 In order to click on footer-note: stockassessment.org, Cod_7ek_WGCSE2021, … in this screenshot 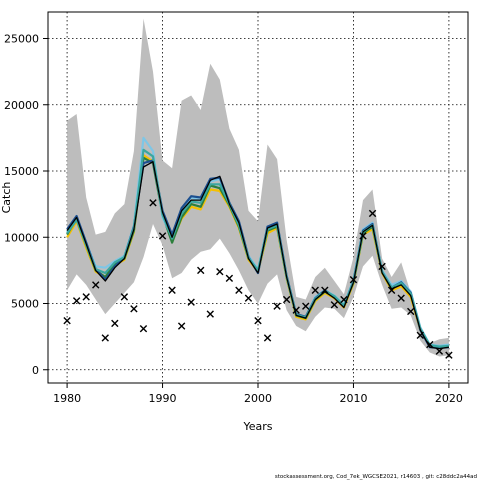, I will do `click(376, 477)`.